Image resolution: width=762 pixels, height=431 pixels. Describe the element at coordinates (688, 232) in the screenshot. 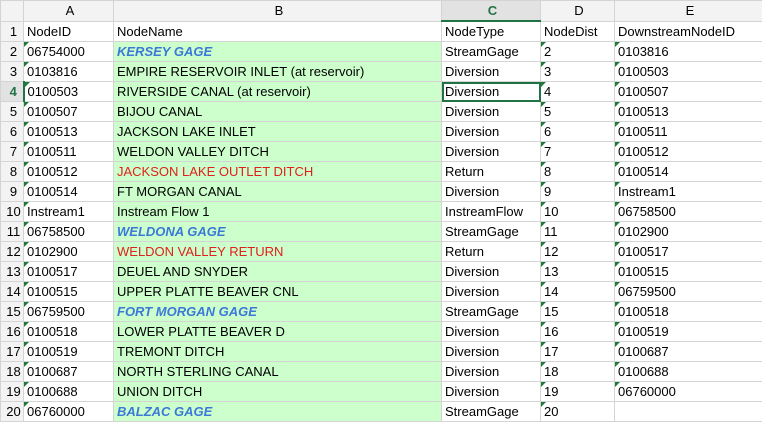

I see `cell-downstream-node-id: 0102900` at that location.